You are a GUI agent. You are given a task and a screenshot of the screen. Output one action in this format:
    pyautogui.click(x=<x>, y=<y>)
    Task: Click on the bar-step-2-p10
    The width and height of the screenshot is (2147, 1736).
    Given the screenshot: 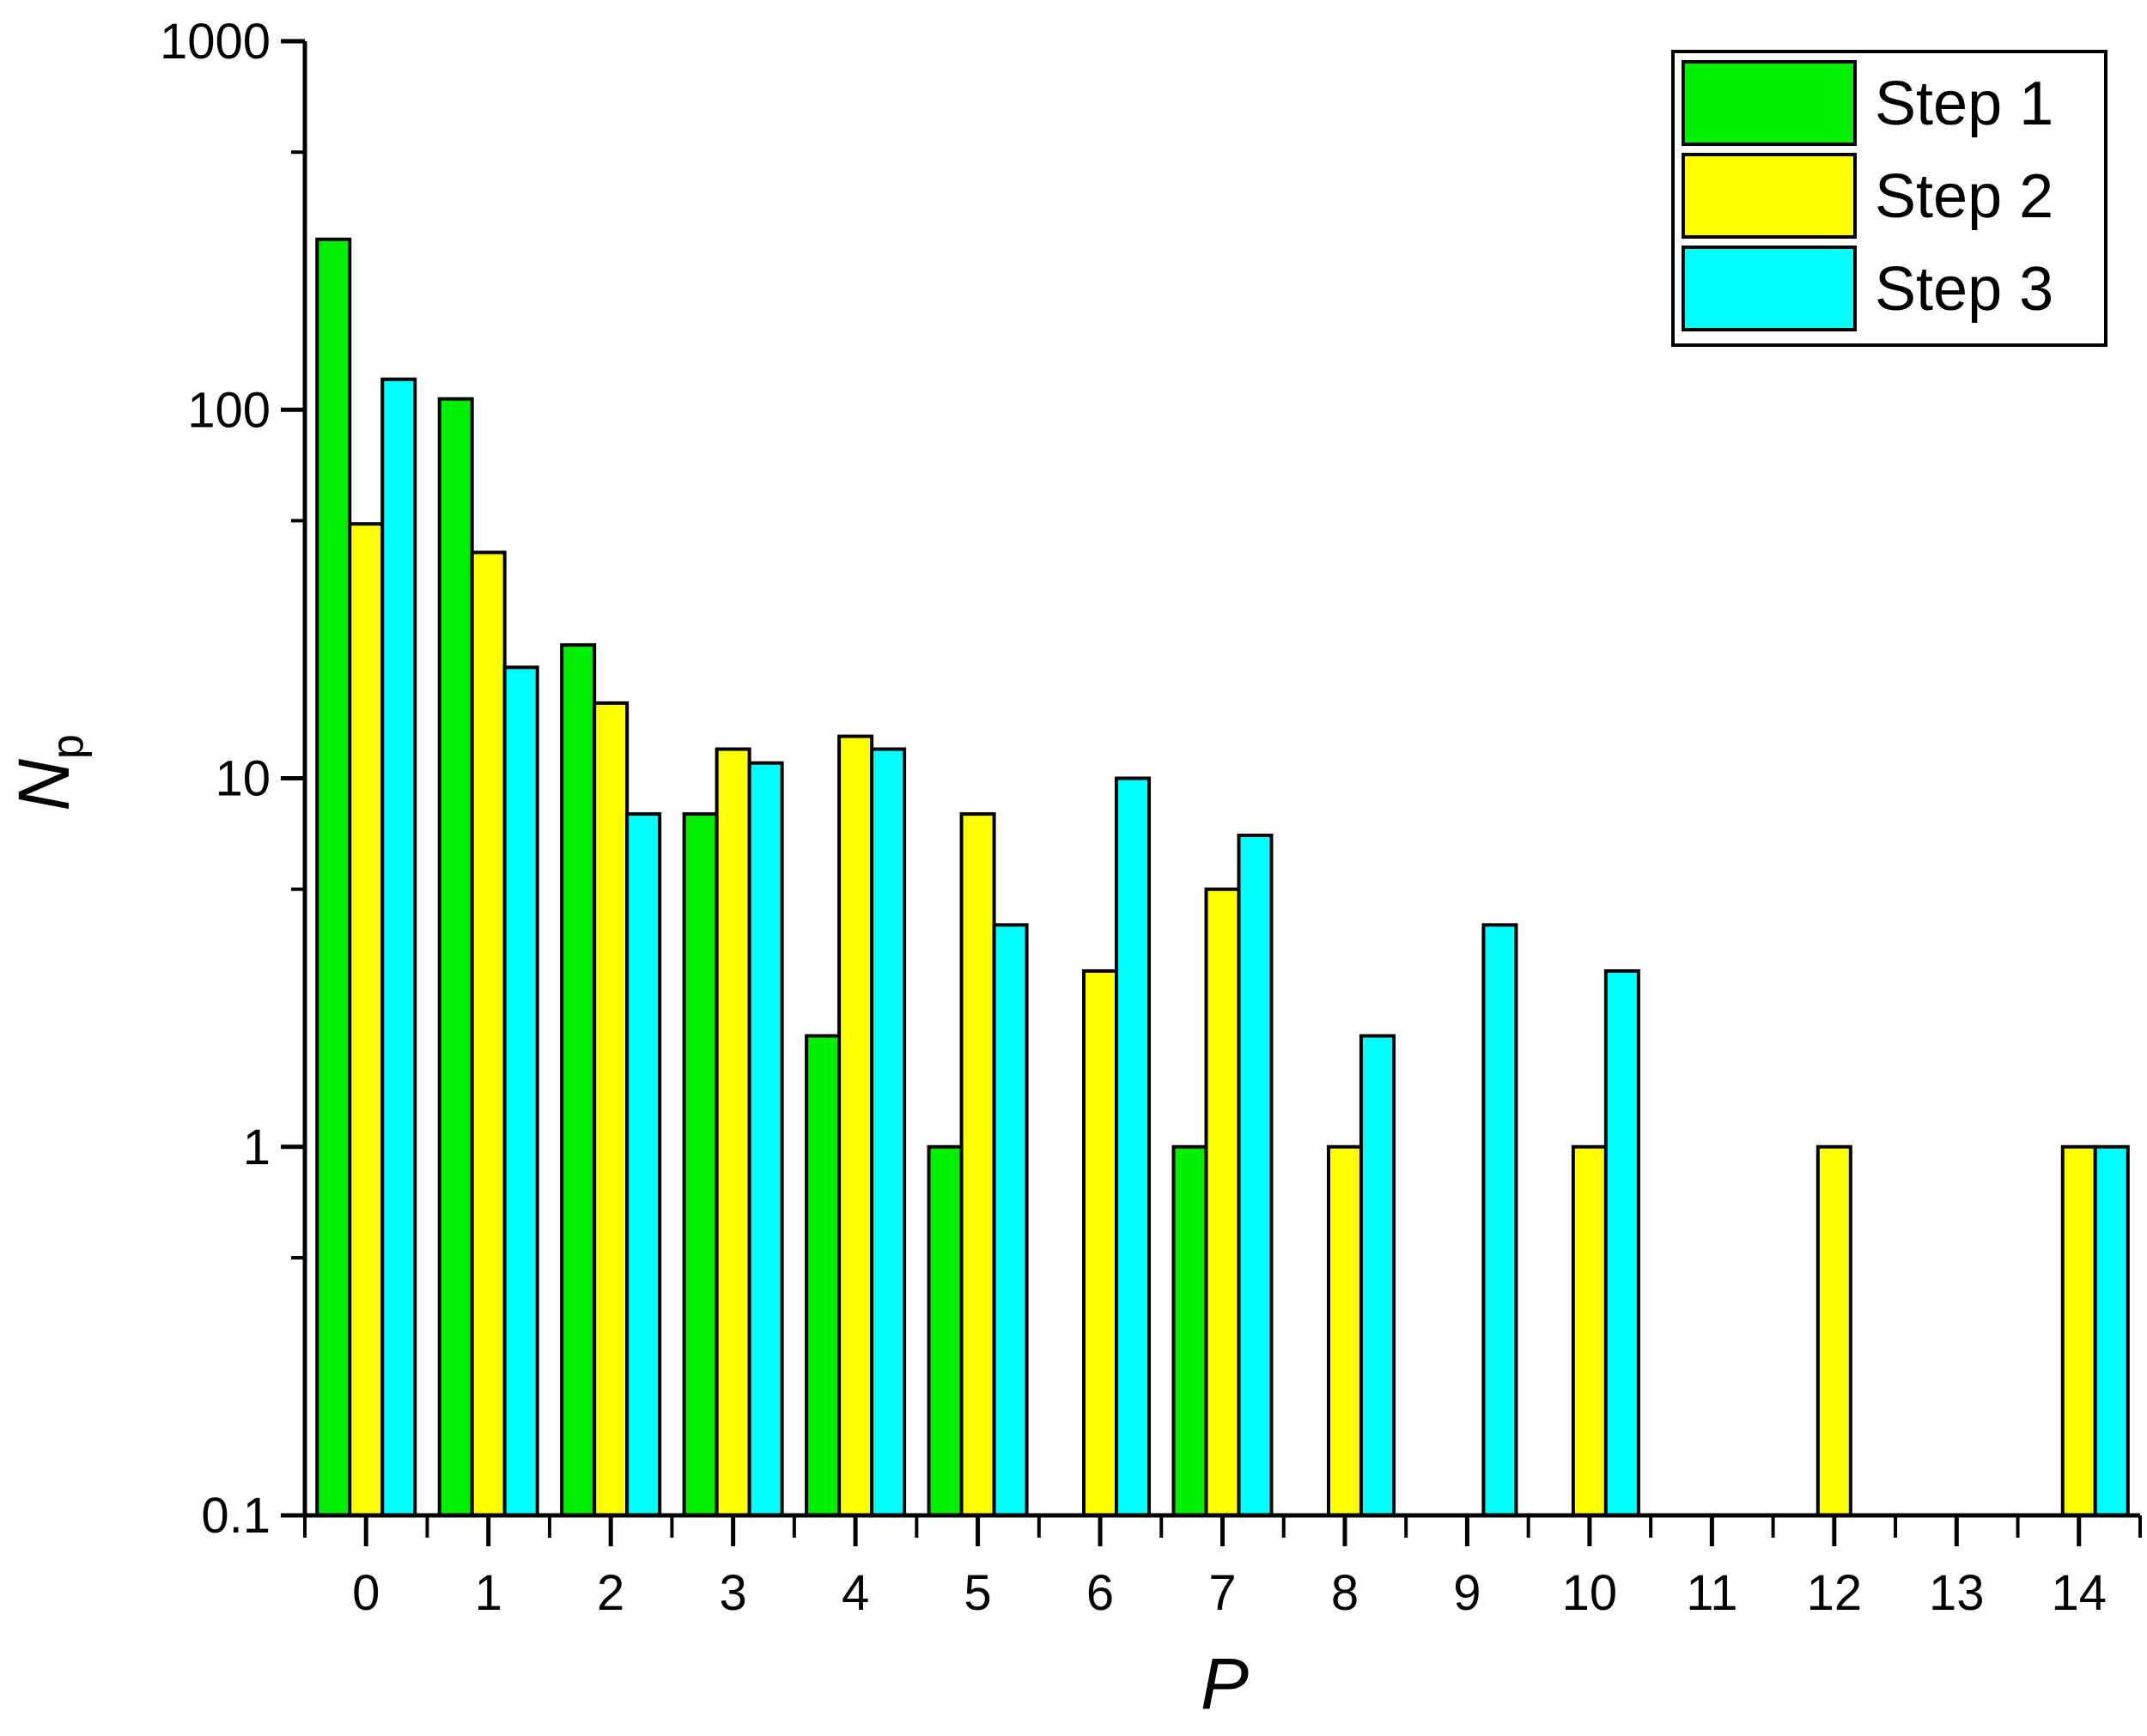 What is the action you would take?
    pyautogui.click(x=1589, y=1330)
    